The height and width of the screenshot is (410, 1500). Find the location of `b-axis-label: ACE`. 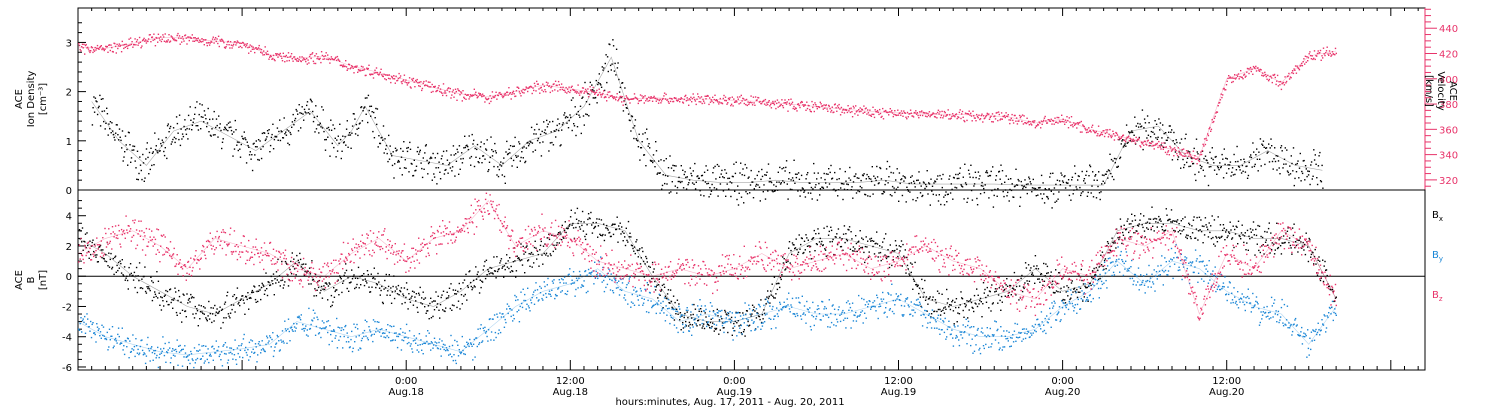

b-axis-label: ACE is located at coordinates (19, 280).